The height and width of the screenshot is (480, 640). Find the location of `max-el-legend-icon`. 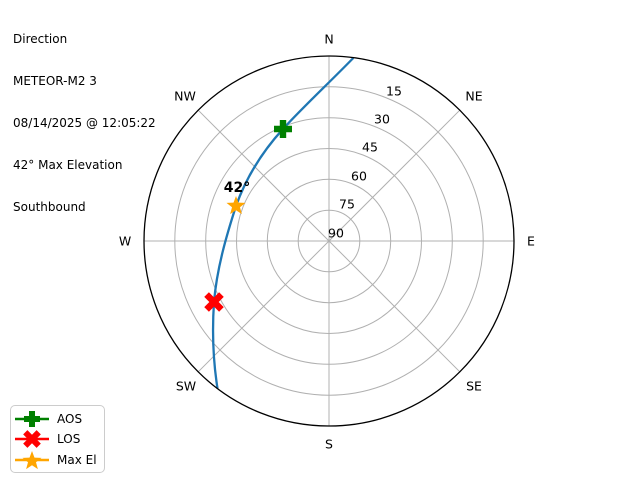

max-el-legend-icon is located at coordinates (32, 459).